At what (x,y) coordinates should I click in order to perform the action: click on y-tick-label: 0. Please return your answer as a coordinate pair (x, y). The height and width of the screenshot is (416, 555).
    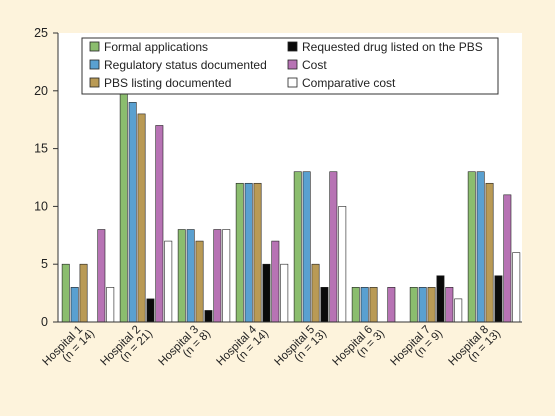
    Looking at the image, I should click on (44, 322).